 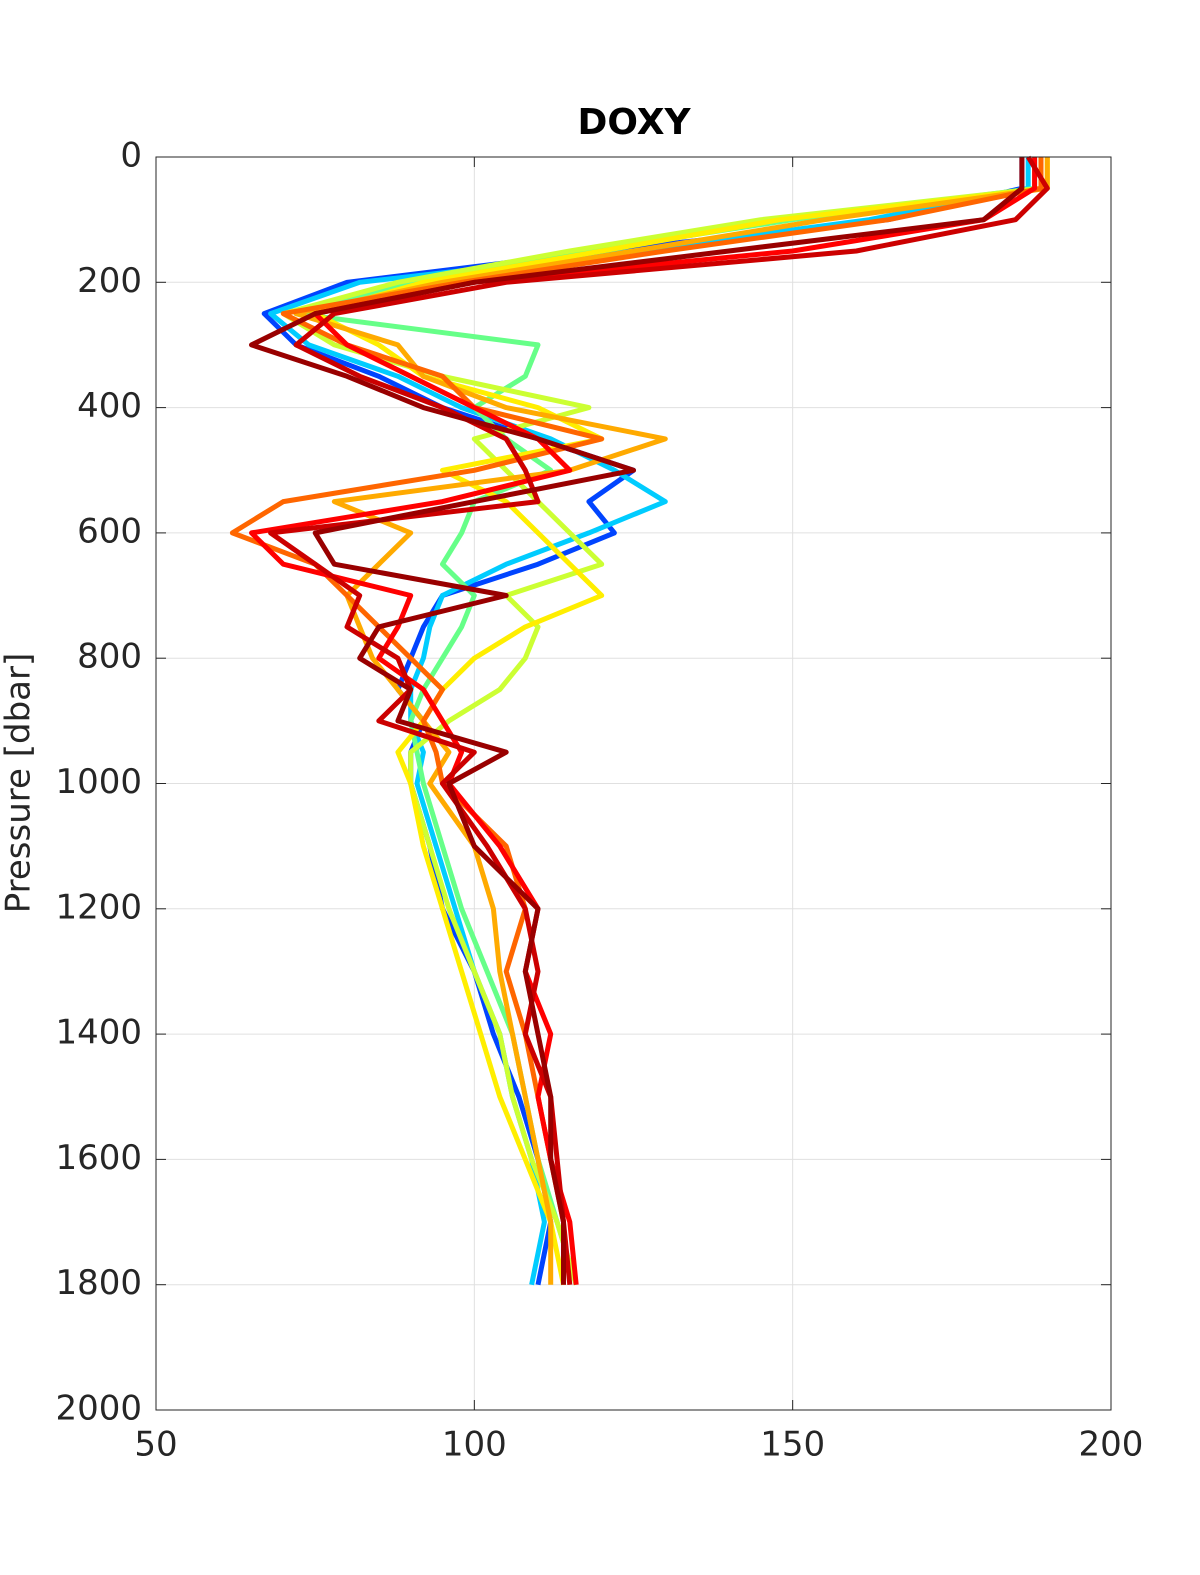 What do you see at coordinates (155, 1445) in the screenshot?
I see `x-tick-label: 50` at bounding box center [155, 1445].